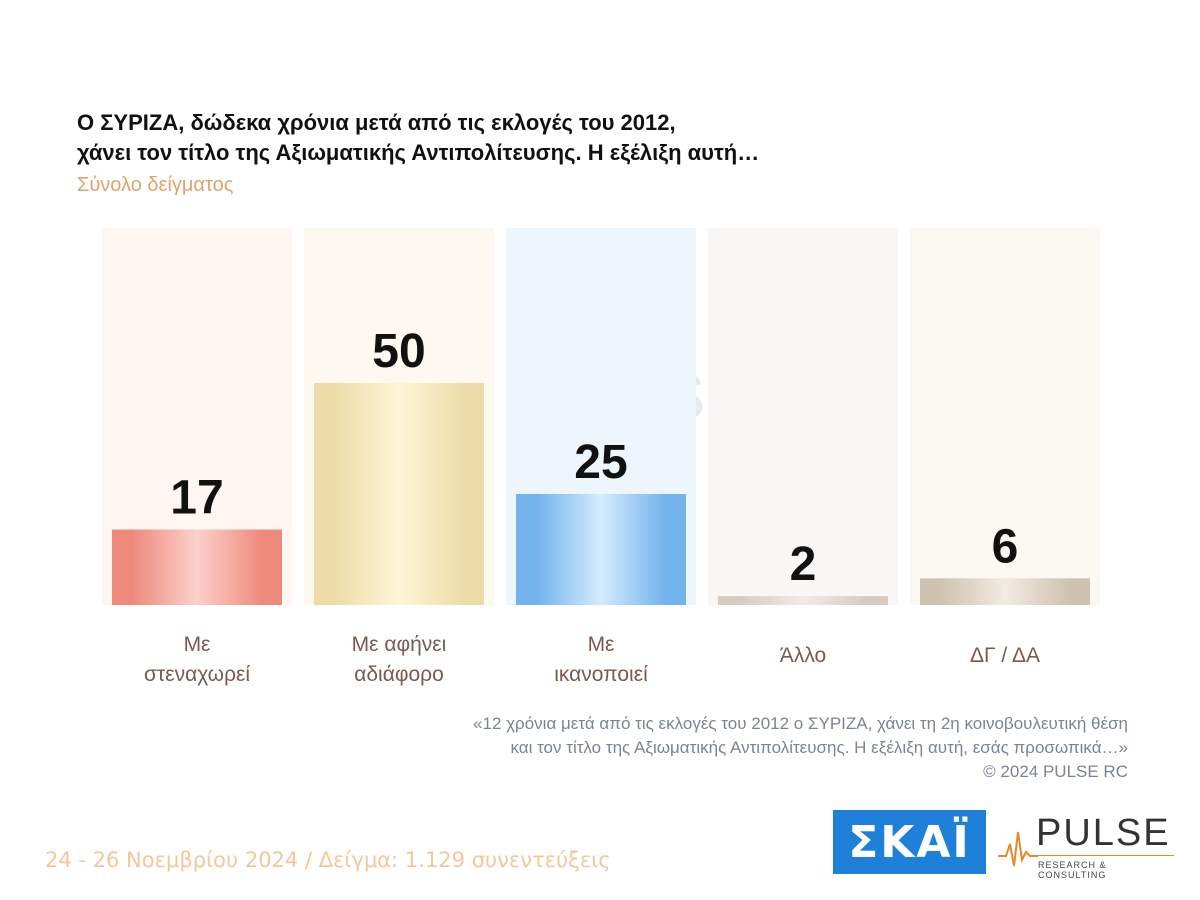 This screenshot has width=1200, height=900. What do you see at coordinates (398, 351) in the screenshot?
I see `bar-value-label: 50` at bounding box center [398, 351].